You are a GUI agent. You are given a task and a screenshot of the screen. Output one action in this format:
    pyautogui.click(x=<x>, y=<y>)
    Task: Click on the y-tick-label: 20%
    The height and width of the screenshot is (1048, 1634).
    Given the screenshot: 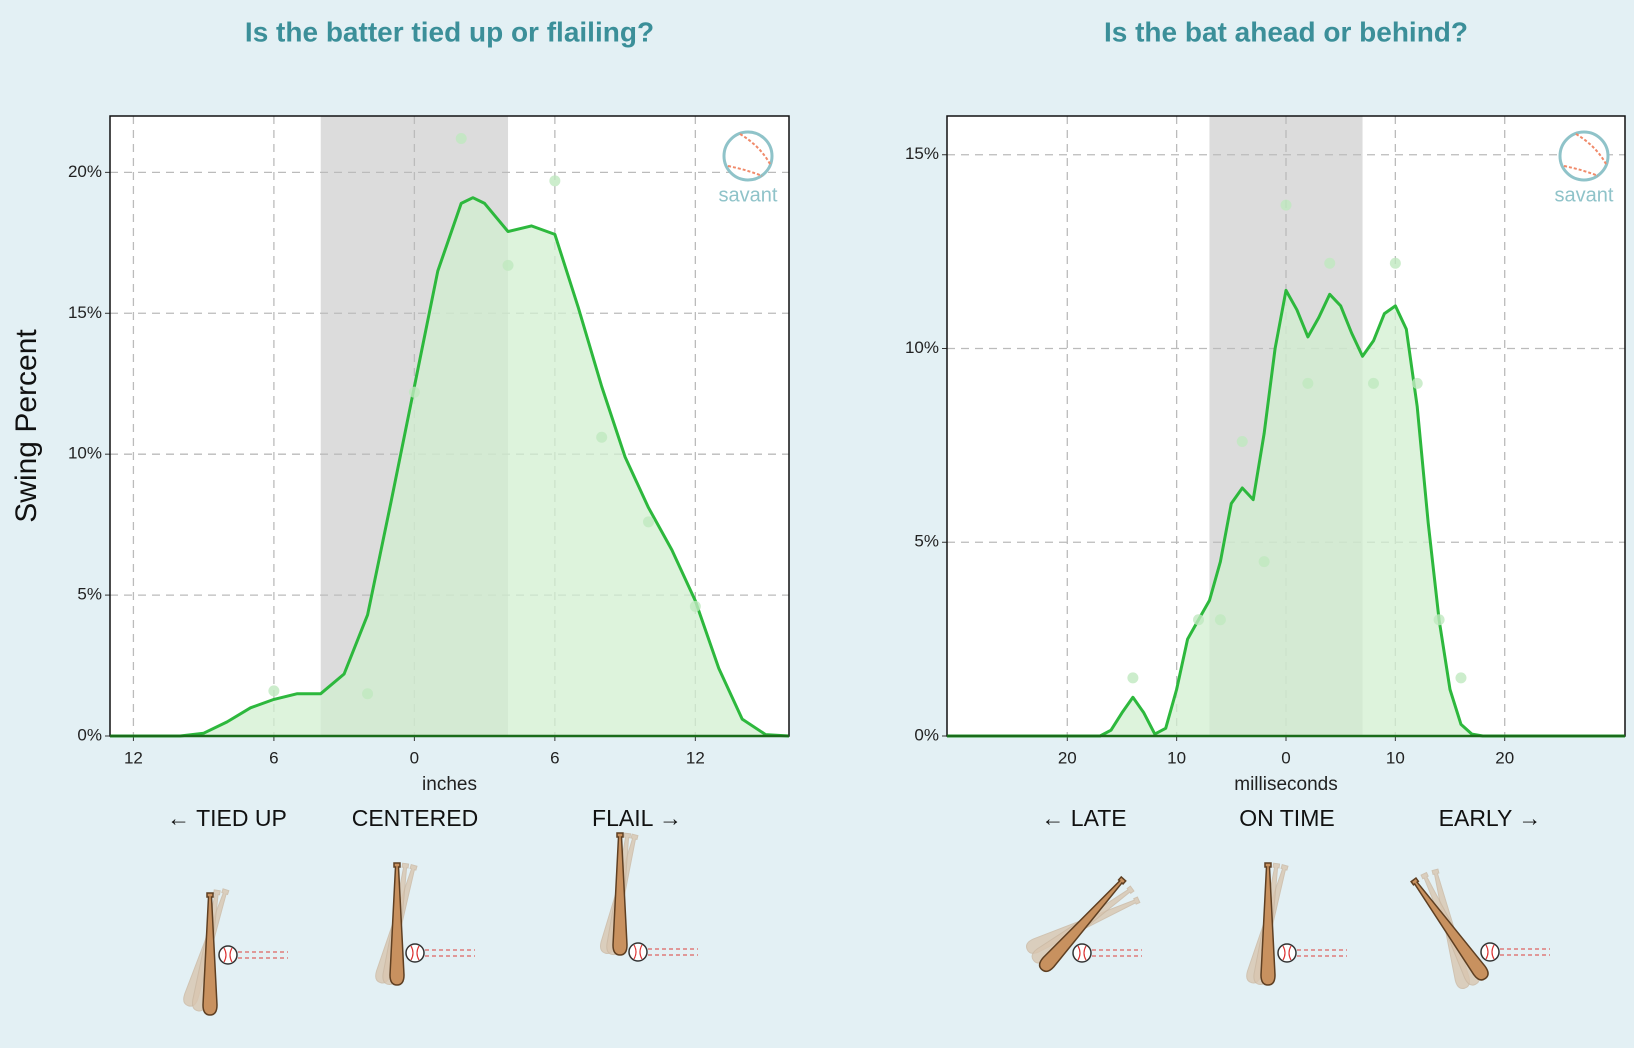 What is the action you would take?
    pyautogui.click(x=85, y=171)
    